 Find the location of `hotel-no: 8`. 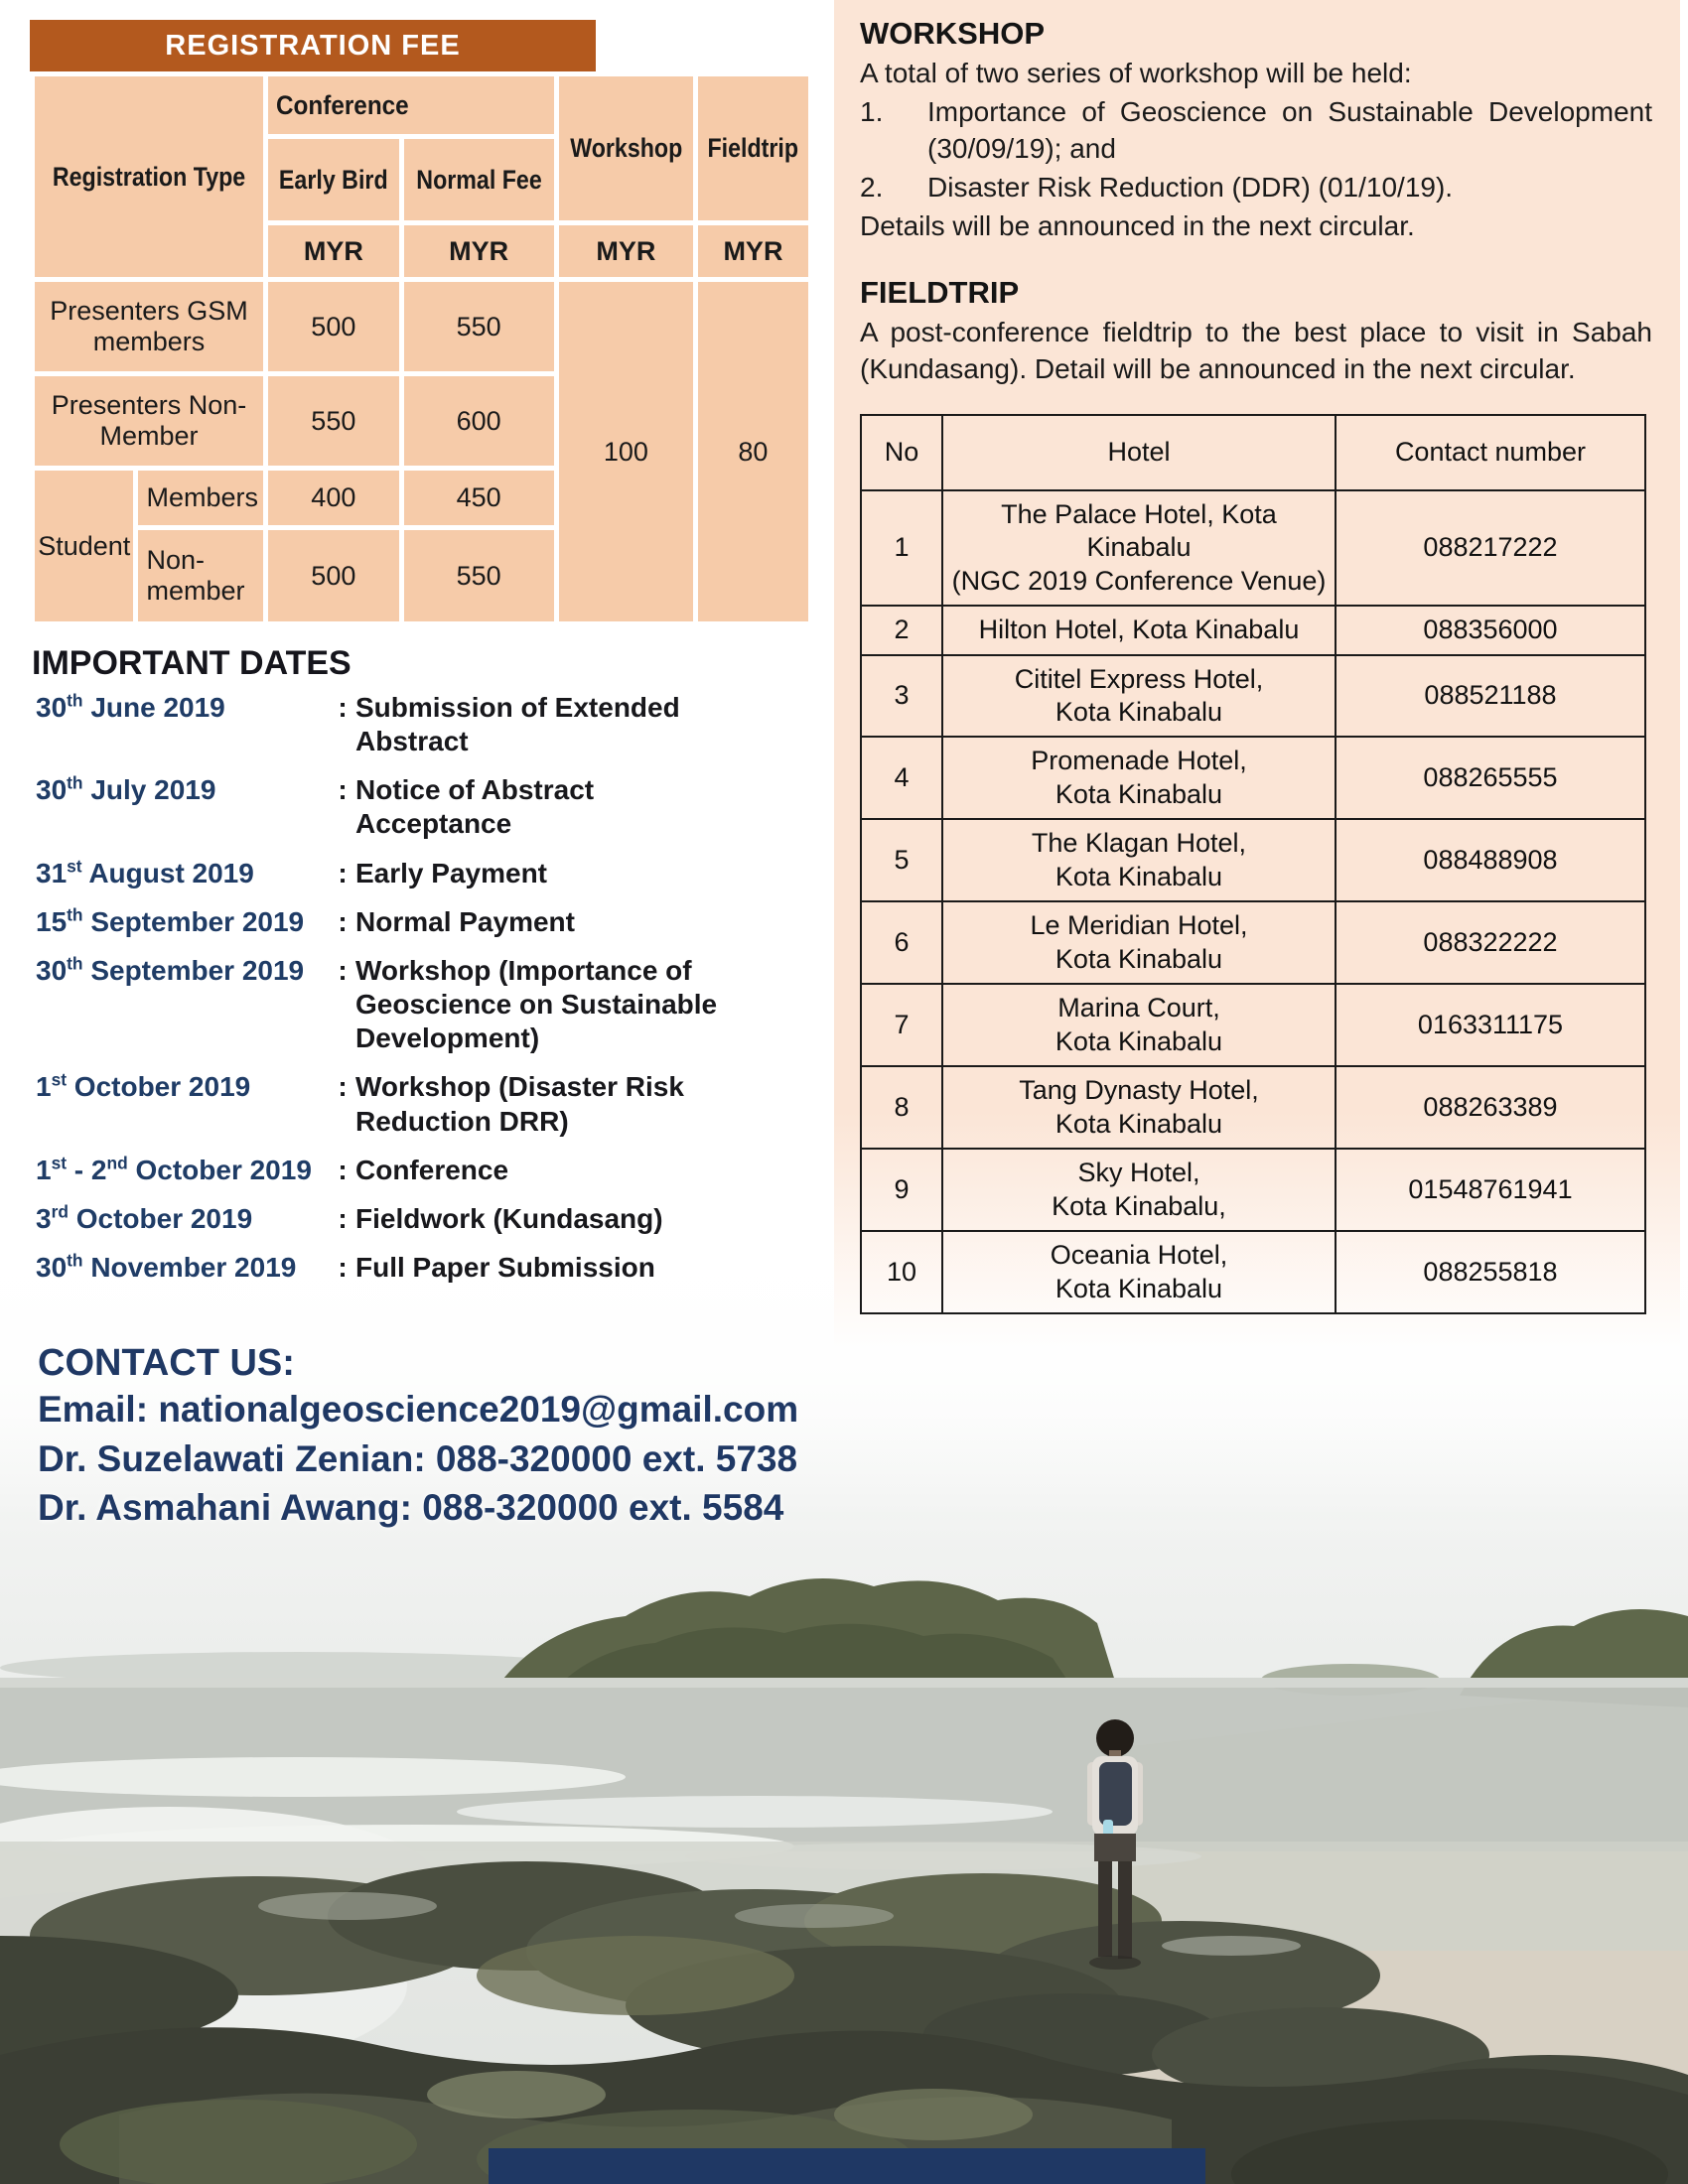

hotel-no: 8 is located at coordinates (901, 1108).